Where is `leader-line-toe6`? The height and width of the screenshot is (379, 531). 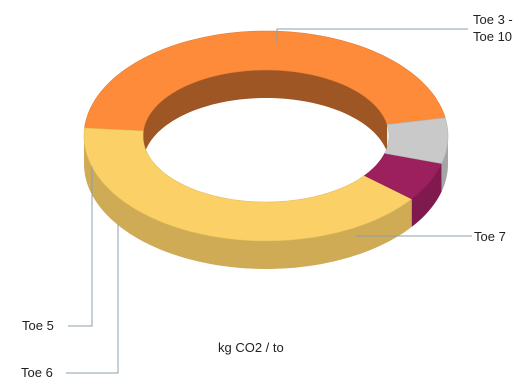
leader-line-toe6 is located at coordinates (92, 299).